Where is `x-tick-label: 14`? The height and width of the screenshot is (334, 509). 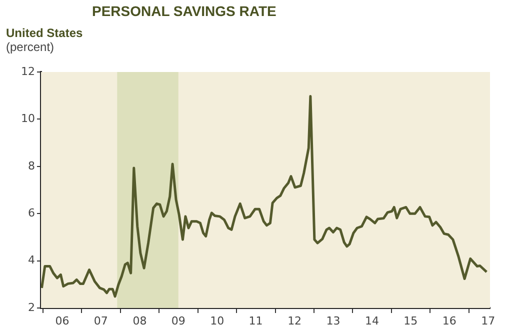 x-tick-label: 14 is located at coordinates (371, 321).